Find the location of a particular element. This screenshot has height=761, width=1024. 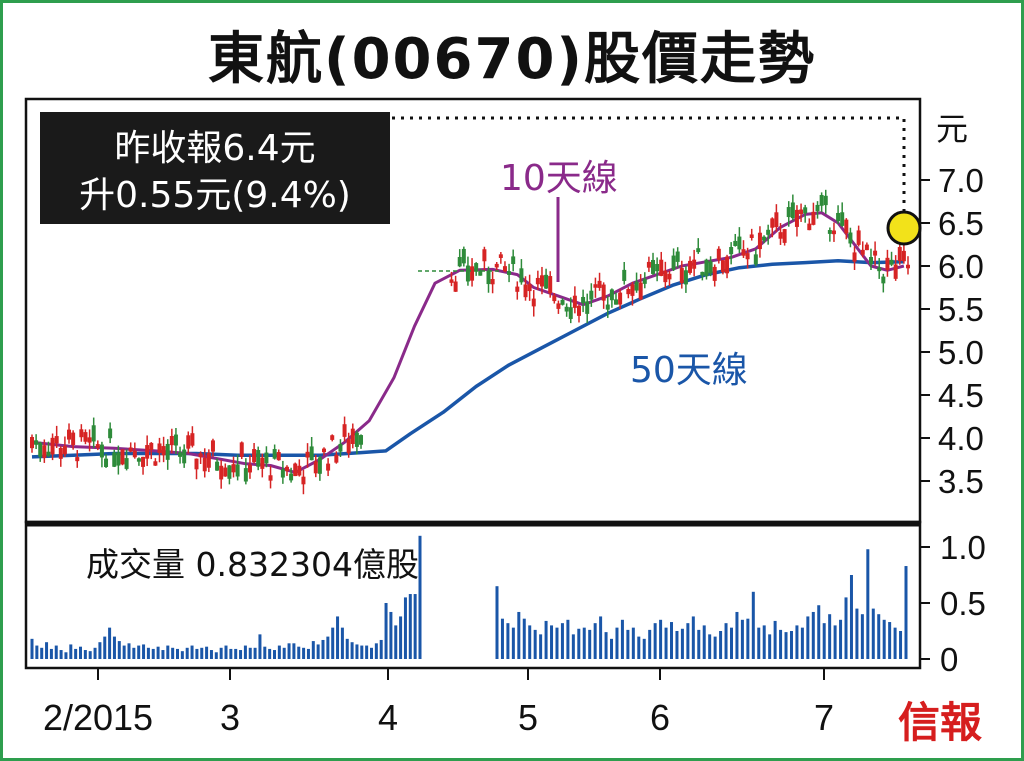

ma10-label: 10天線 is located at coordinates (559, 178).